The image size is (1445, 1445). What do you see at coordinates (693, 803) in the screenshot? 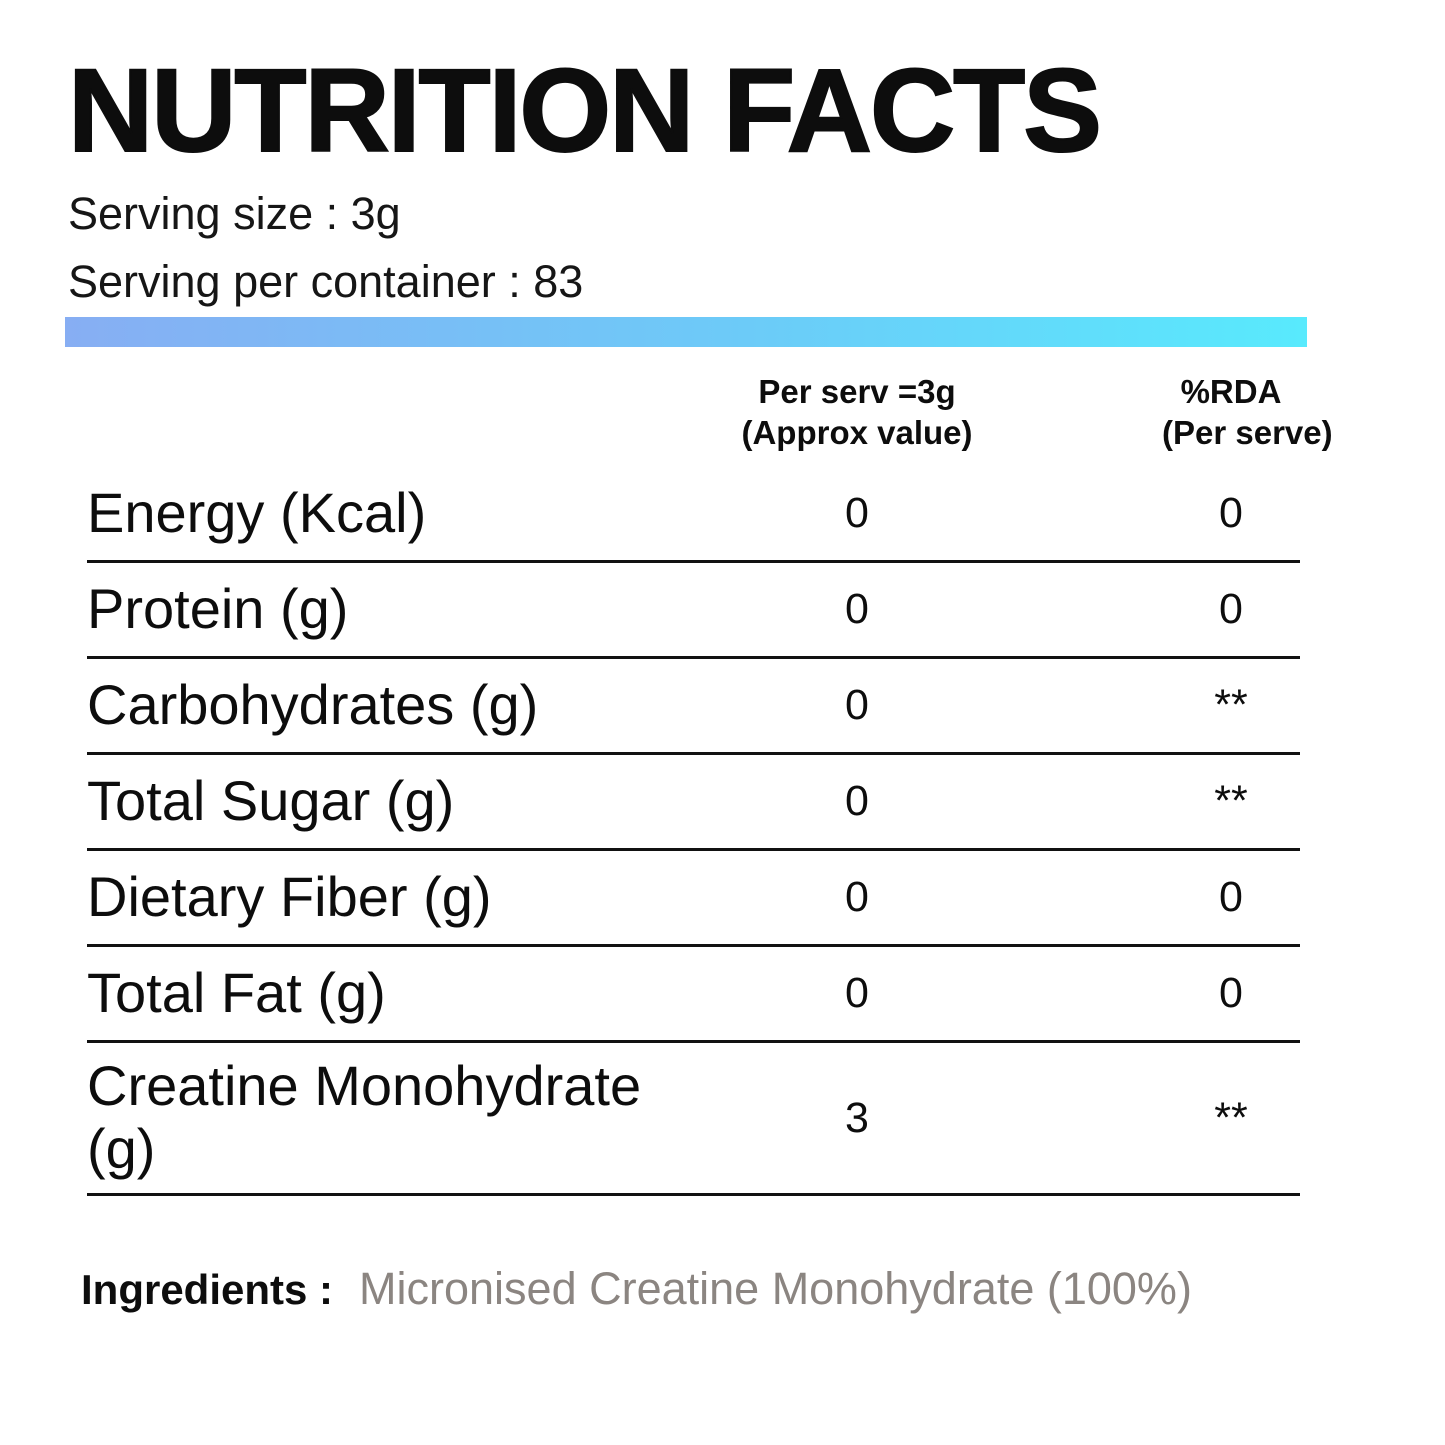
I see `table-row: Total Sugar (g) 0 **` at bounding box center [693, 803].